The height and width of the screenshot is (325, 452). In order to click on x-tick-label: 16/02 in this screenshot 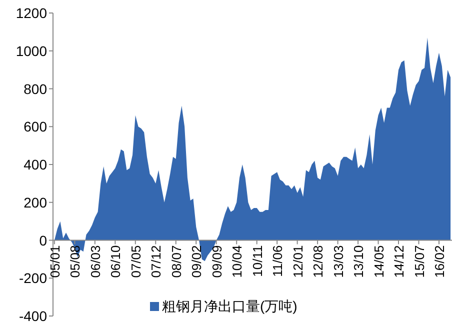, I will do `click(439, 261)`.